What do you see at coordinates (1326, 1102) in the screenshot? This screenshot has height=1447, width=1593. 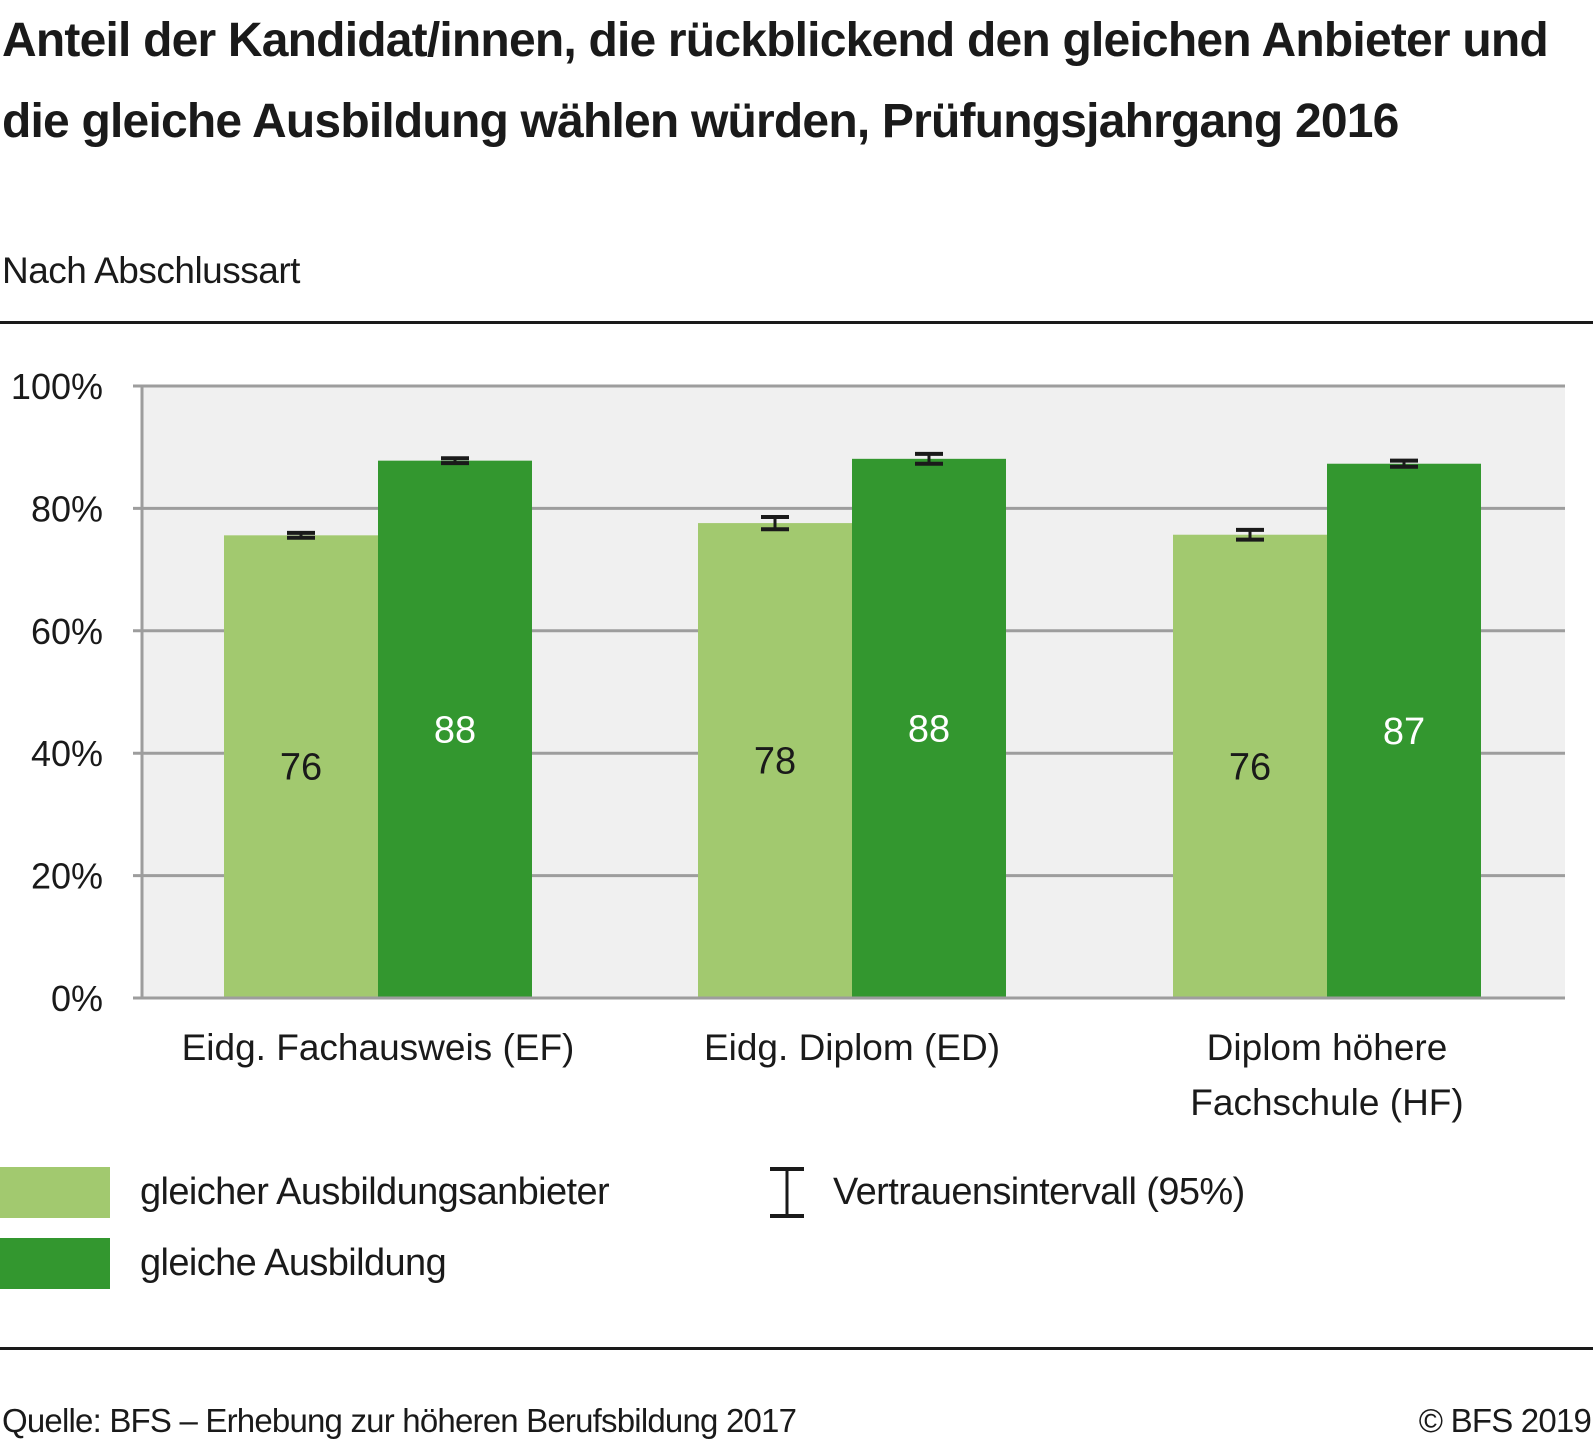 I see `x-tick-label: Fachschule (HF)` at bounding box center [1326, 1102].